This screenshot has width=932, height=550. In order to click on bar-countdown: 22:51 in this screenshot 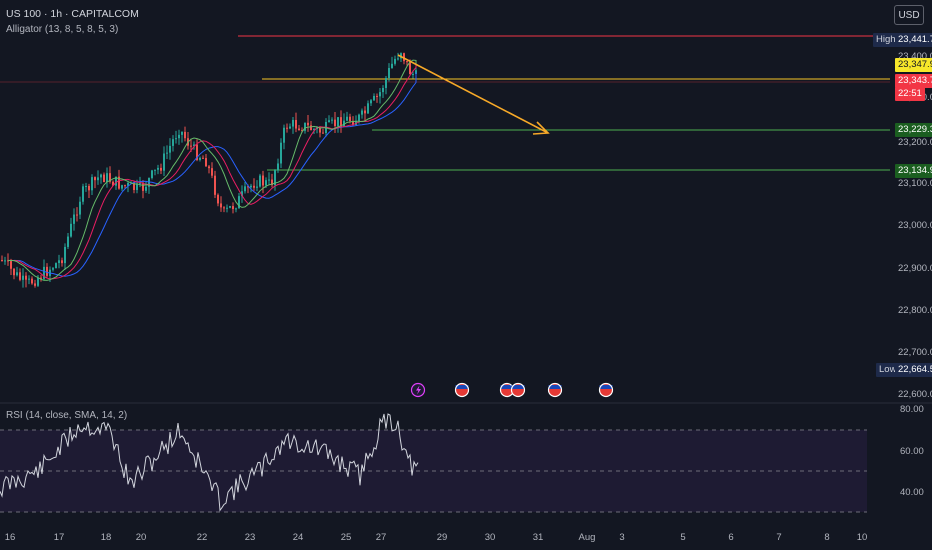, I will do `click(910, 94)`.